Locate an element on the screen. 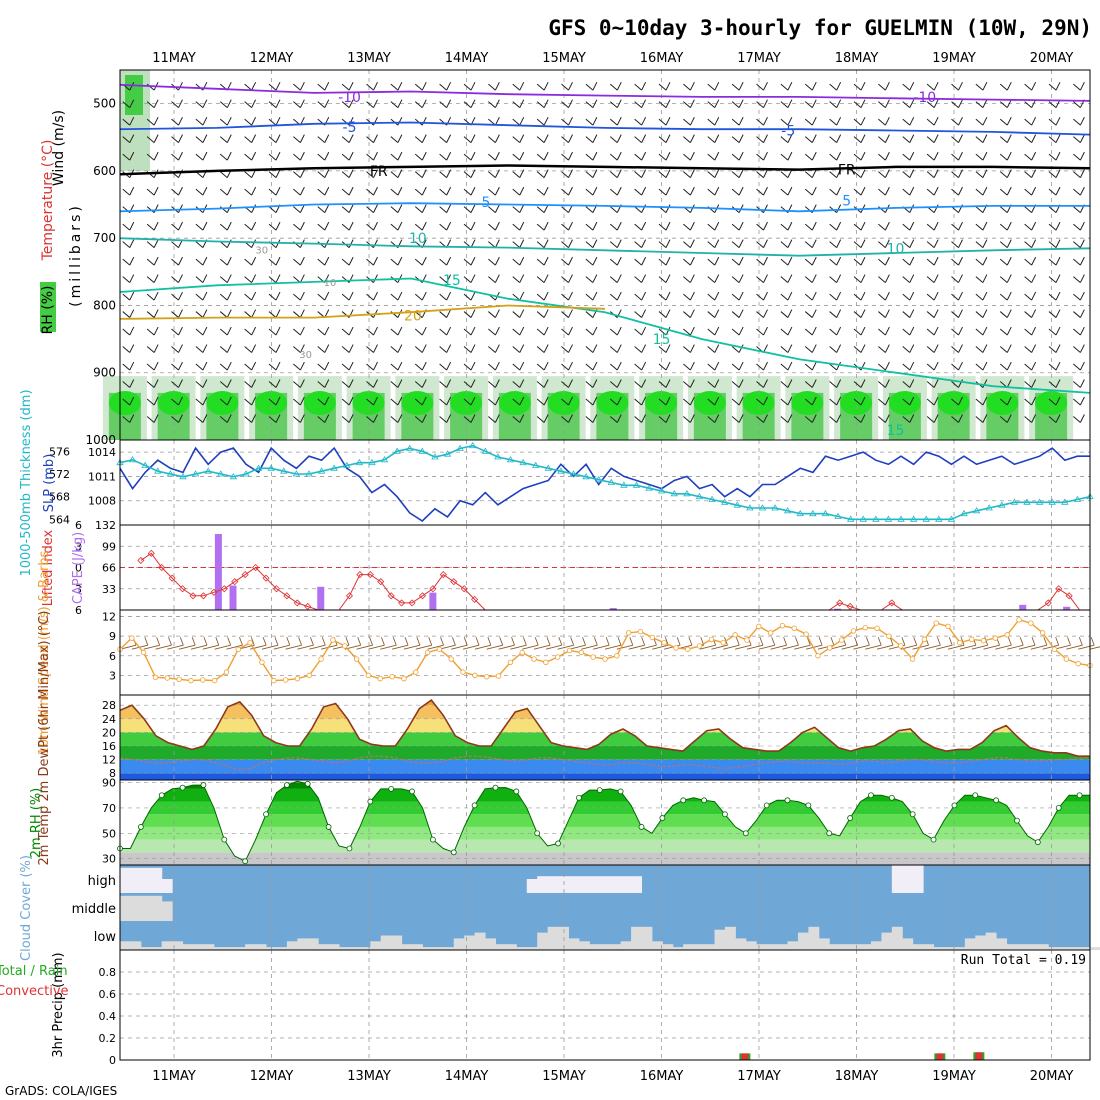 The height and width of the screenshot is (1100, 1100). li-ytick: 6 is located at coordinates (78, 525).